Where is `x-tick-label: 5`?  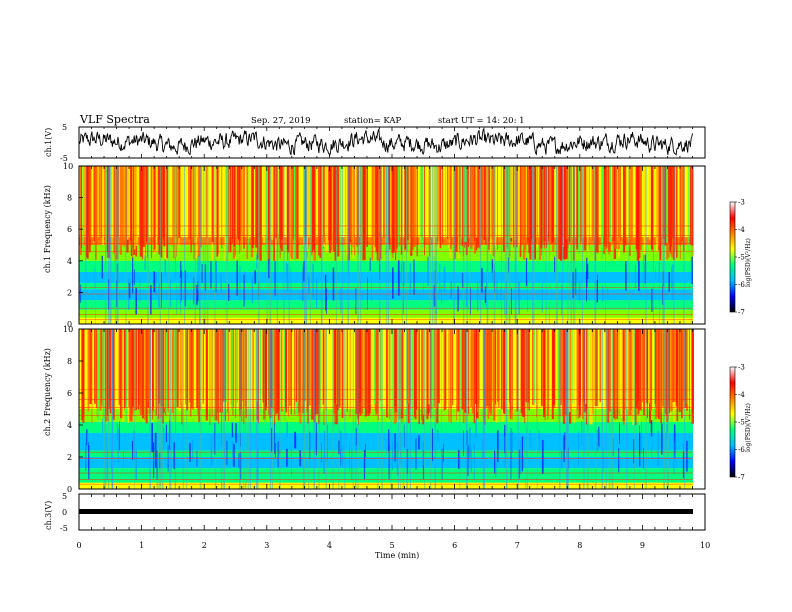 x-tick-label: 5 is located at coordinates (392, 545).